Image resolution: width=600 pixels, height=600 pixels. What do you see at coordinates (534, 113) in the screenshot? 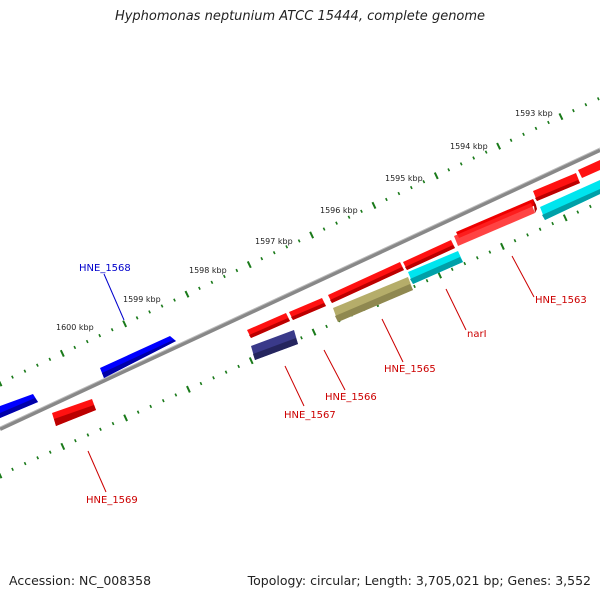
I see `scale-label-1593: 1593 kbp` at bounding box center [534, 113].